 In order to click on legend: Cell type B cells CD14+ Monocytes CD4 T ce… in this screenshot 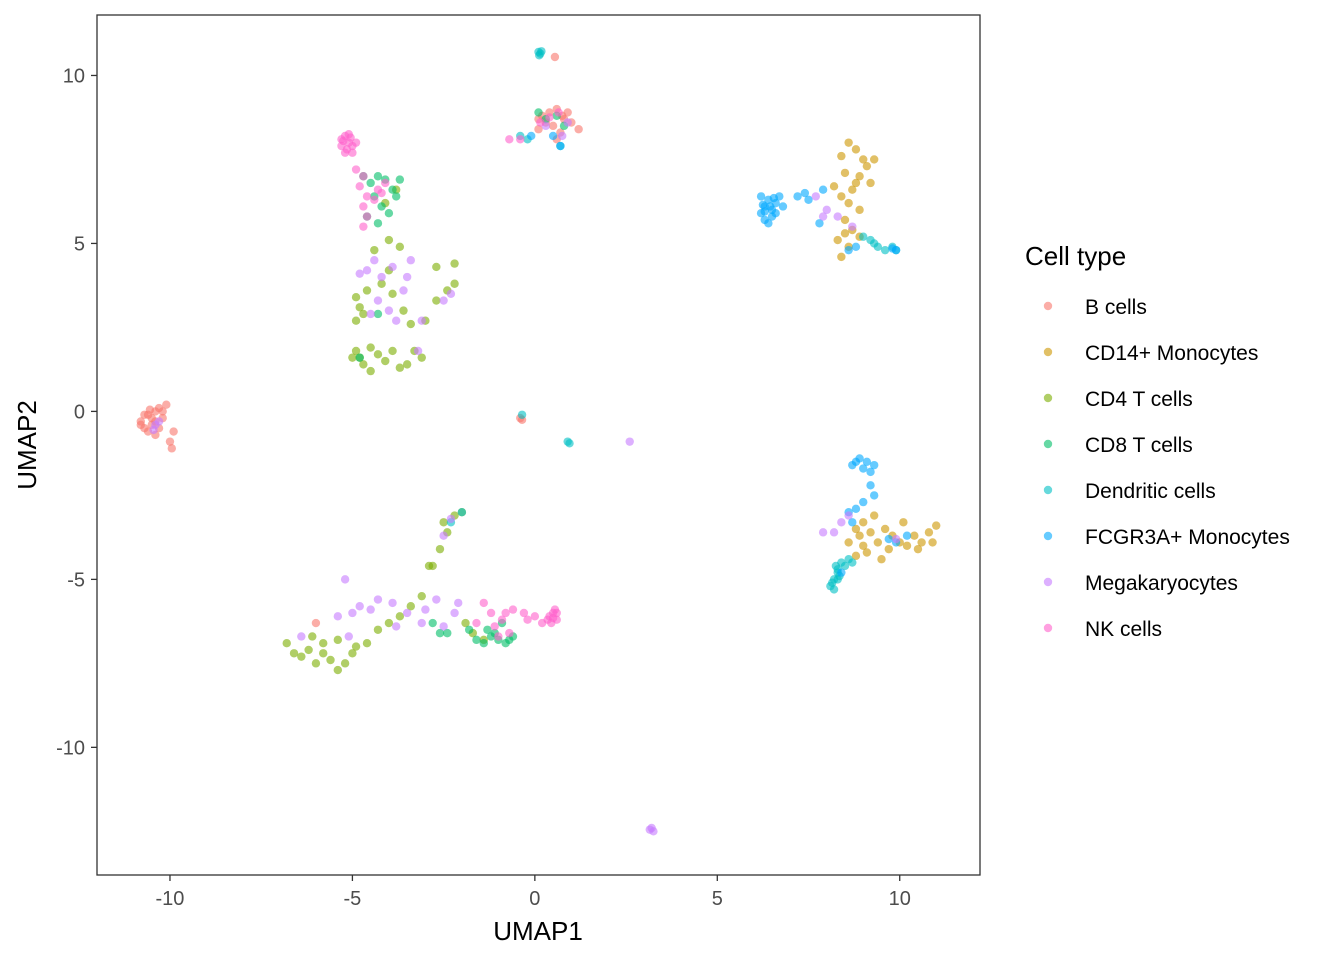, I will do `click(1157, 441)`.